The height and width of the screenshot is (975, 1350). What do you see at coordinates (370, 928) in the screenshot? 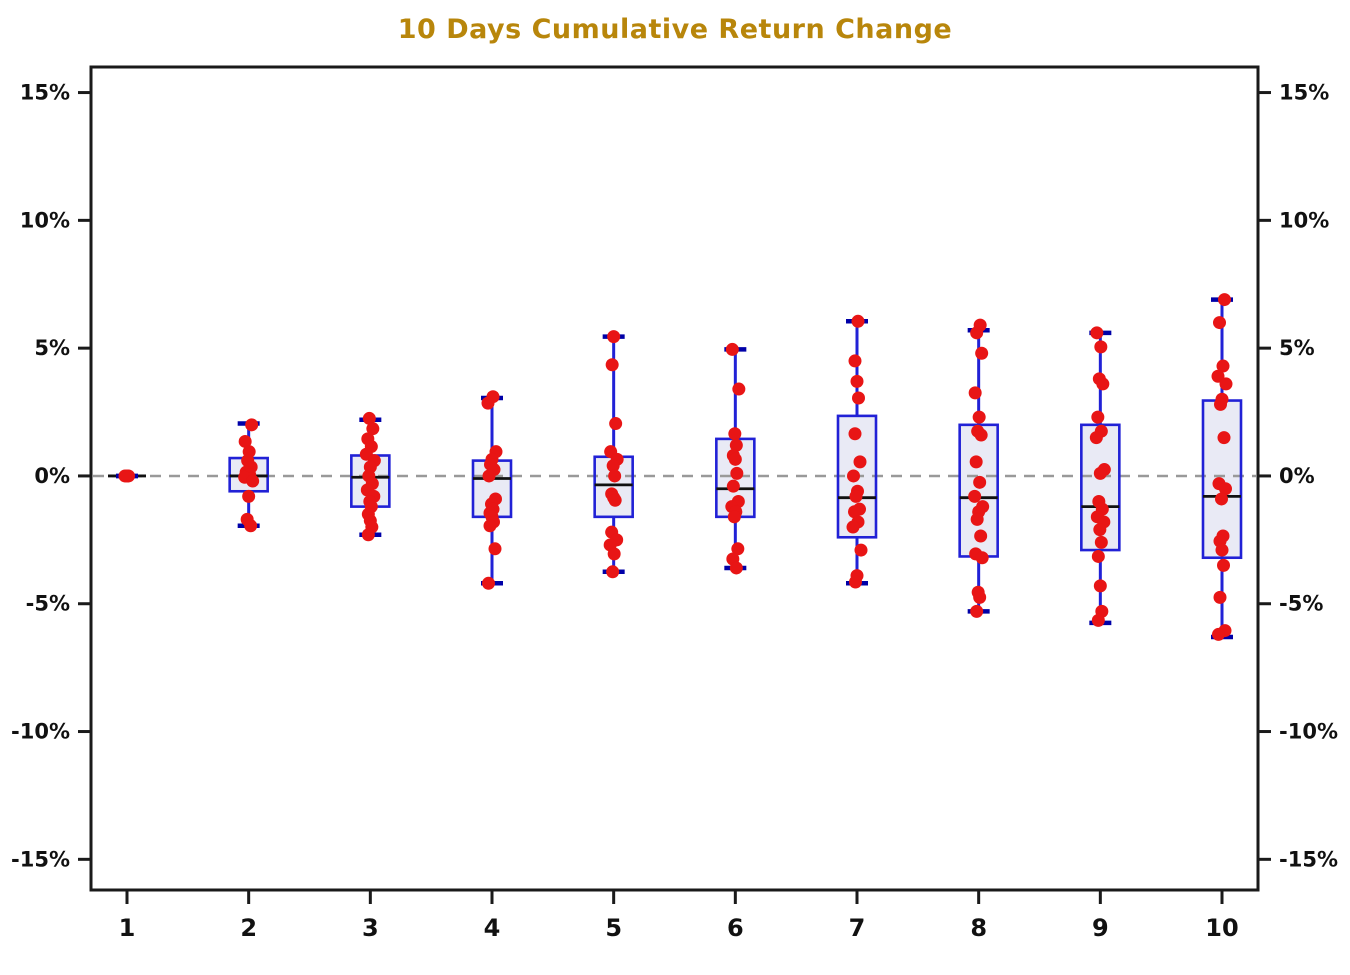
I see `x-tick-label: 3` at bounding box center [370, 928].